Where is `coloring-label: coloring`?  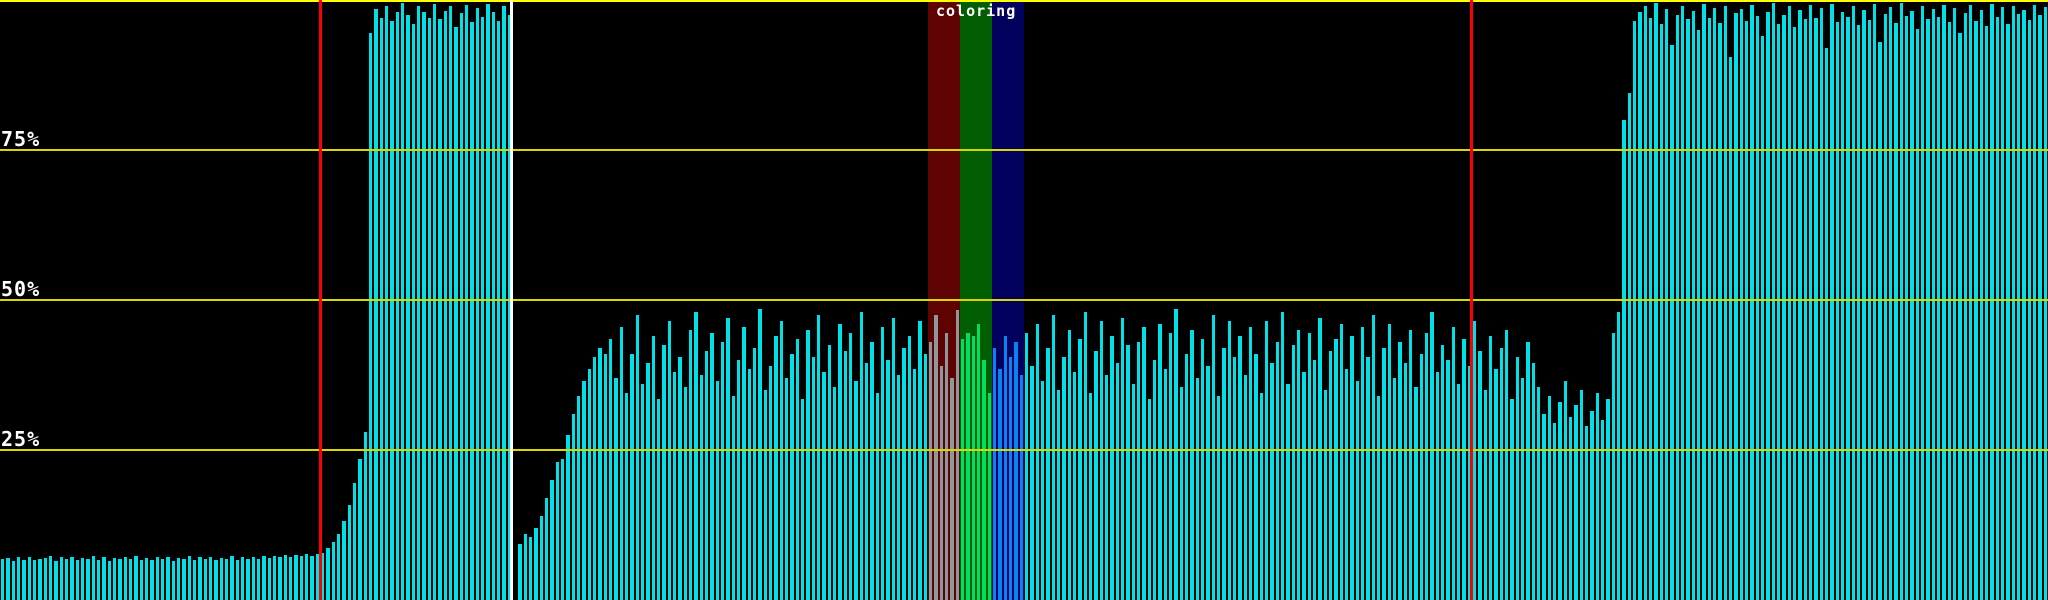 coloring-label: coloring is located at coordinates (976, 11).